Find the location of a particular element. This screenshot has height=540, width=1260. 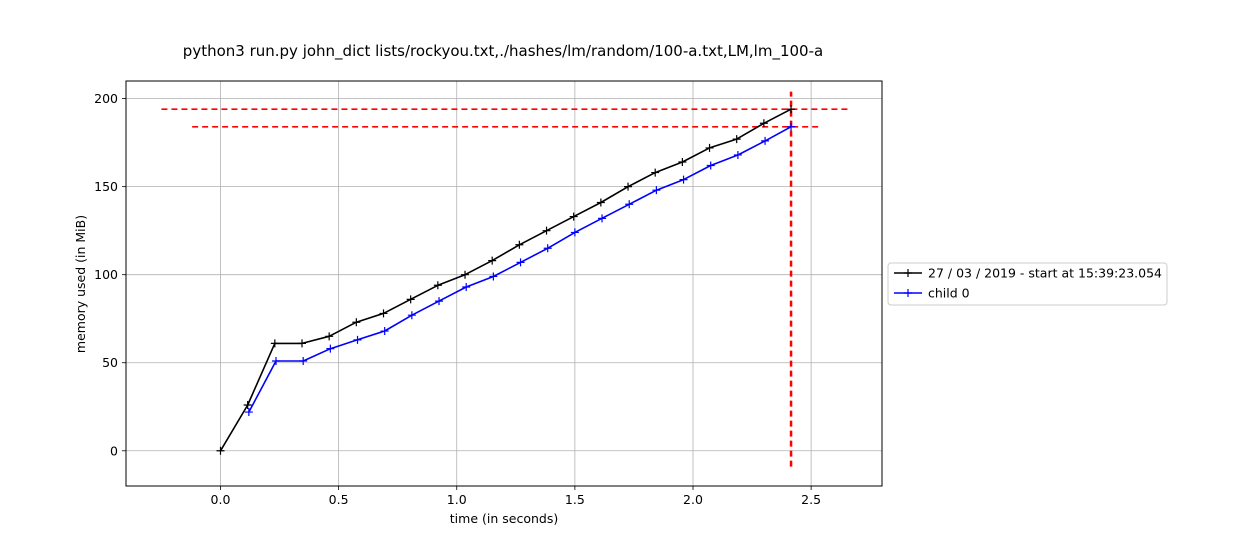

x-tick-label: 2.5 is located at coordinates (811, 499).